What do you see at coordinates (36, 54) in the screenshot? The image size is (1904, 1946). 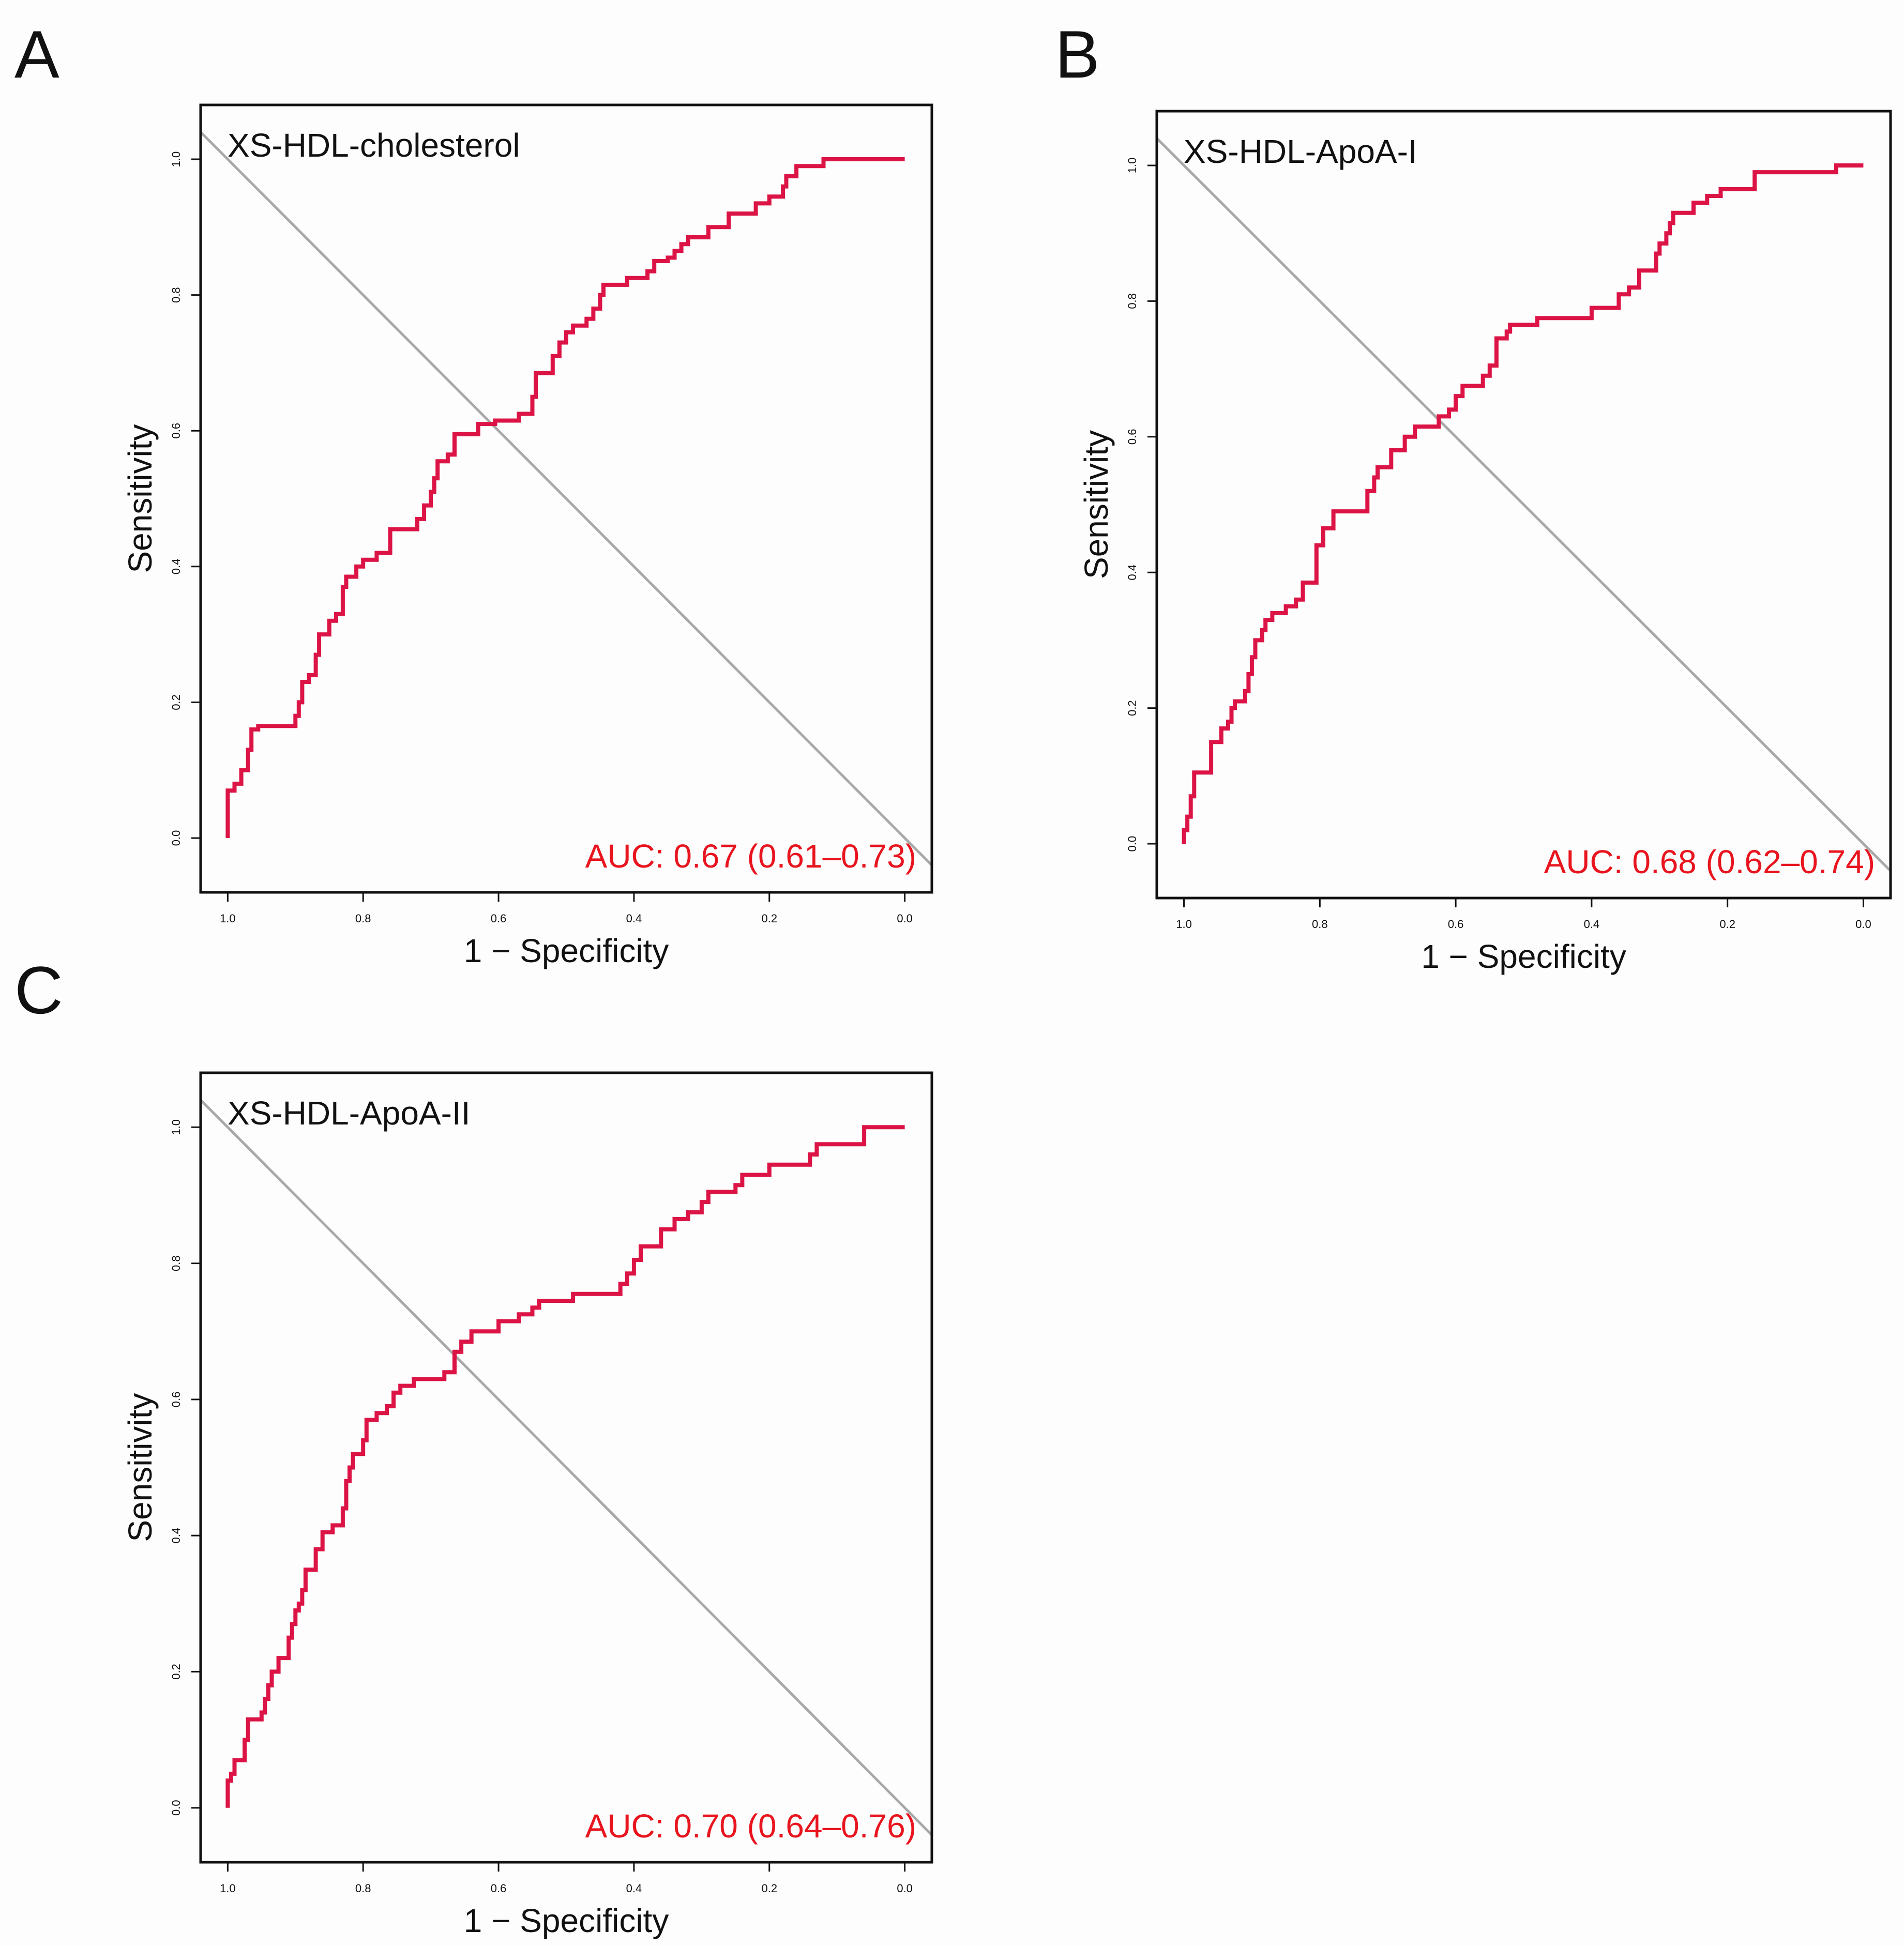 I see `panel-letter: A` at bounding box center [36, 54].